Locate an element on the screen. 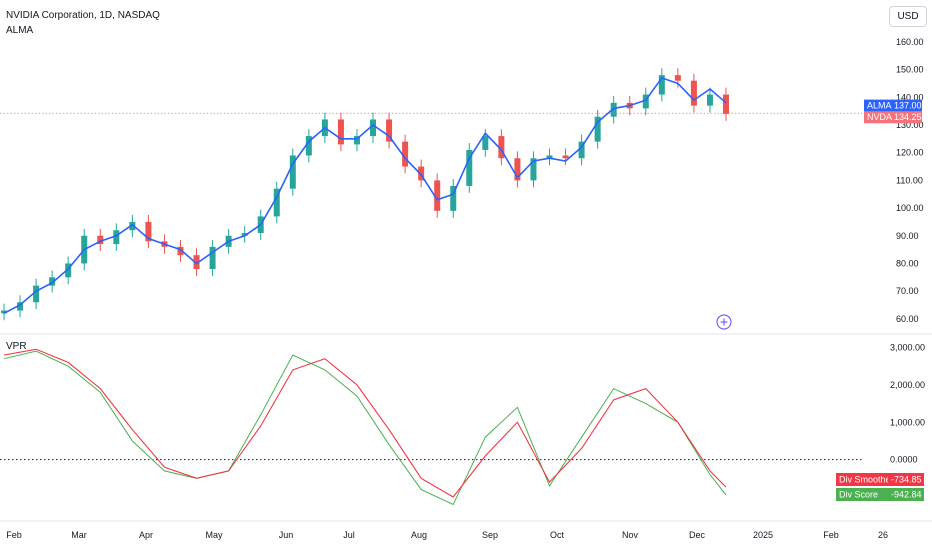 The width and height of the screenshot is (932, 550). price-tick-label: 110.00 is located at coordinates (909, 180).